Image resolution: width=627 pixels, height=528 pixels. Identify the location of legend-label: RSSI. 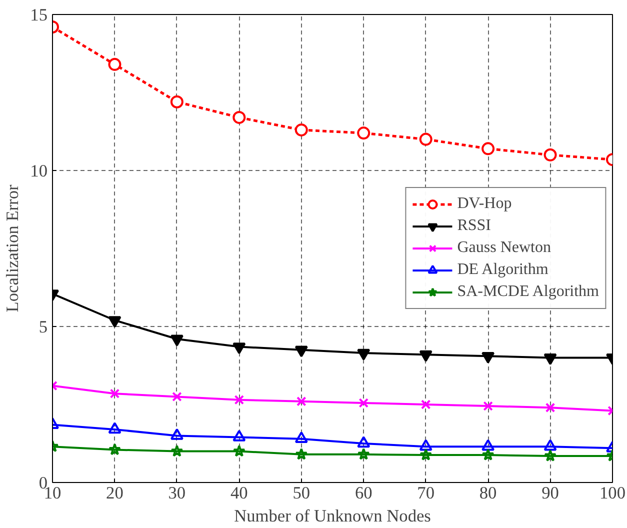
(474, 226).